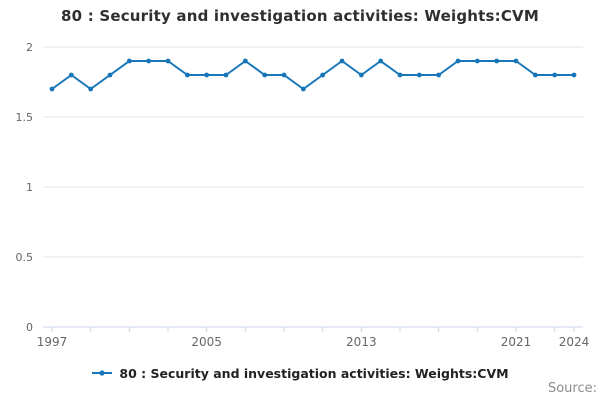 The width and height of the screenshot is (600, 400). What do you see at coordinates (313, 75) in the screenshot?
I see `series-line` at bounding box center [313, 75].